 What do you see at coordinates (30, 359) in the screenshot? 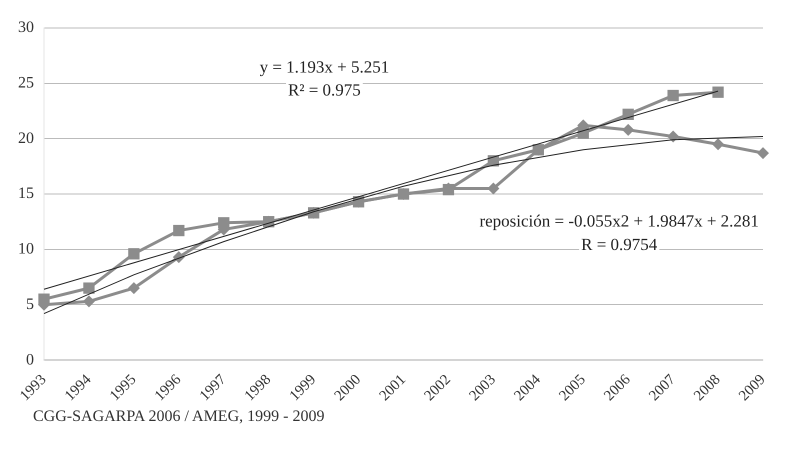
I see `y-tick-label: 0` at bounding box center [30, 359].